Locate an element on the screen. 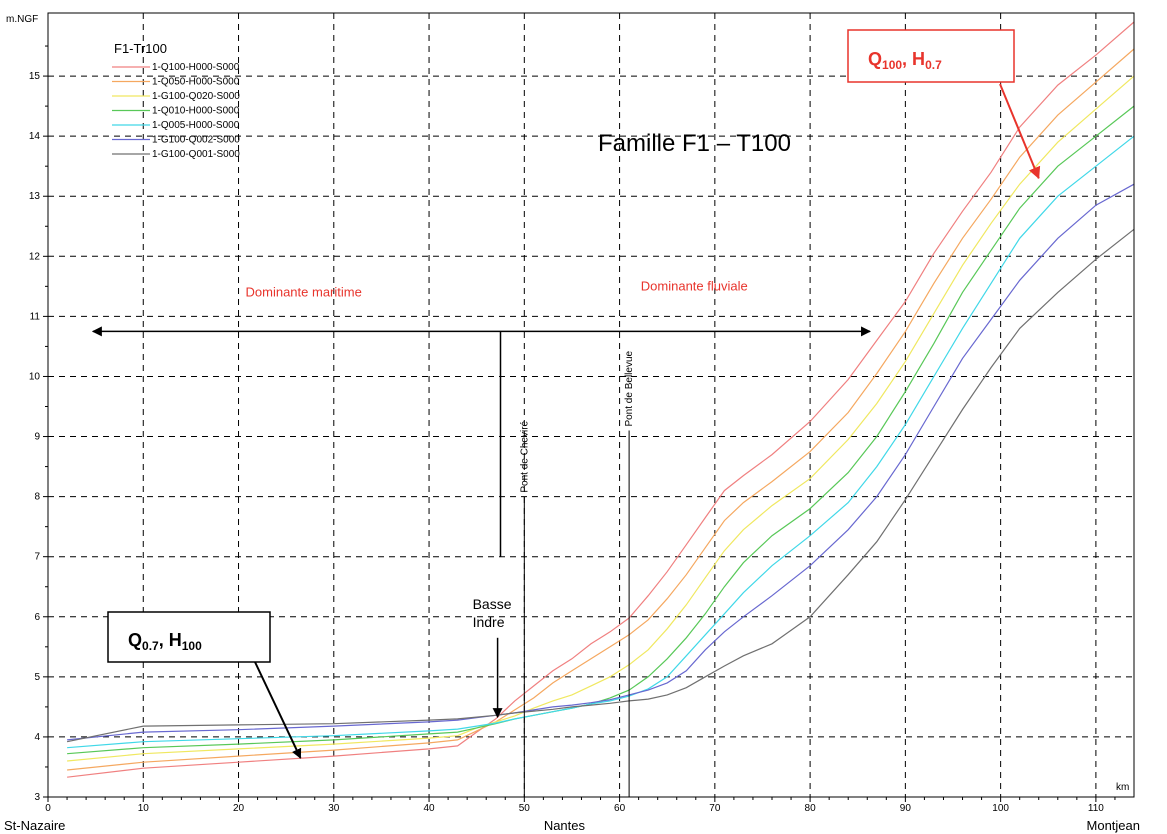 This screenshot has height=834, width=1167. basse-indre-annotation: Basse Indre is located at coordinates (492, 525).